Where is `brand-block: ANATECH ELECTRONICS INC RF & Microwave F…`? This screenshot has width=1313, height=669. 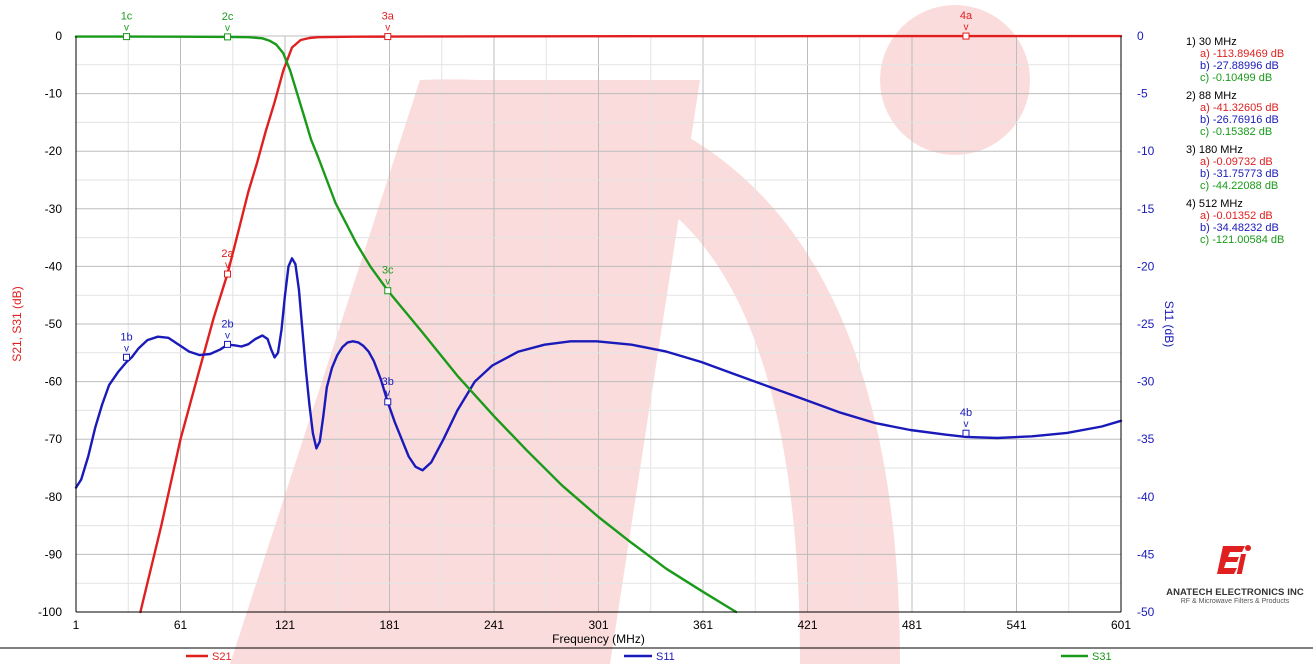 brand-block: ANATECH ELECTRONICS INC RF & Microwave F… is located at coordinates (1235, 572).